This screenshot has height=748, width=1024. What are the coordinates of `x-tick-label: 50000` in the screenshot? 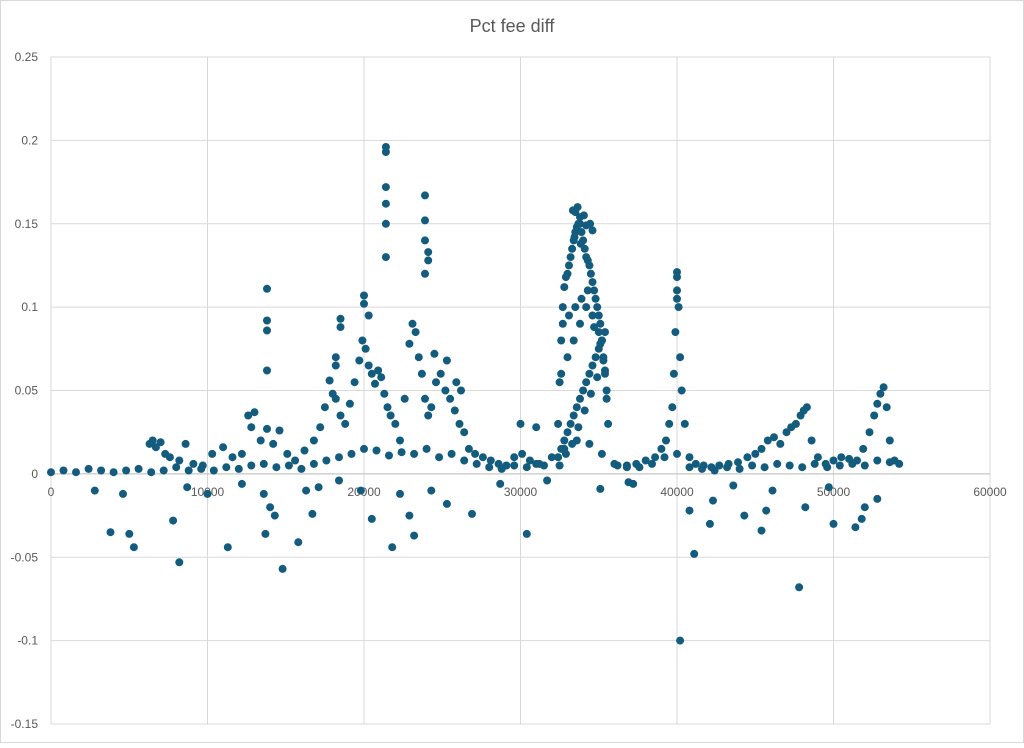 It's located at (834, 492).